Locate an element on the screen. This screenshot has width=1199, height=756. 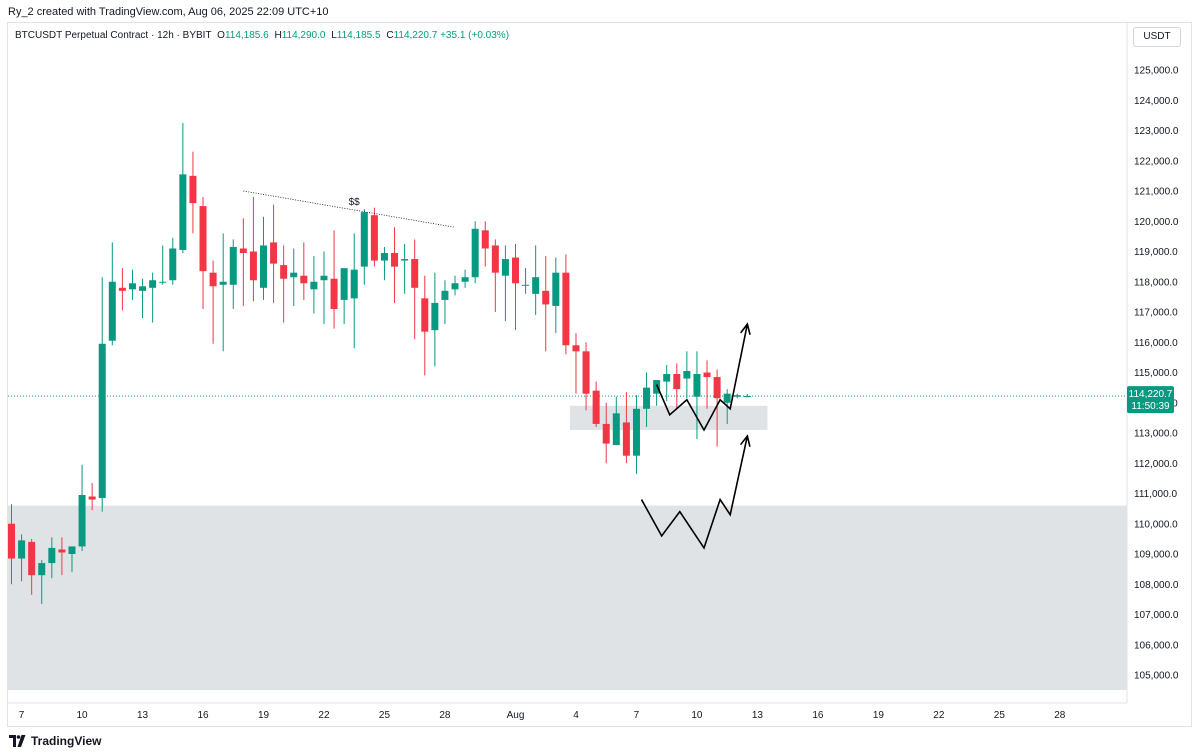
y-tick-label: 108,000.0 is located at coordinates (1156, 585).